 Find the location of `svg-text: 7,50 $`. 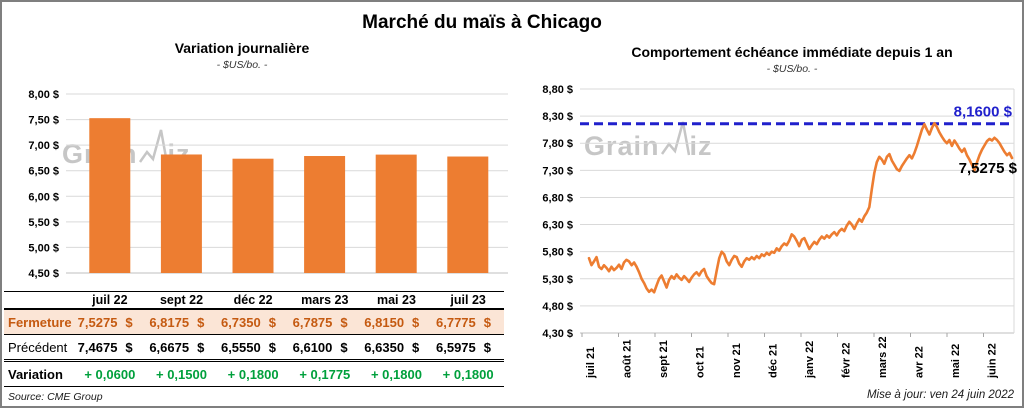

svg-text: 7,50 $ is located at coordinates (43, 121).